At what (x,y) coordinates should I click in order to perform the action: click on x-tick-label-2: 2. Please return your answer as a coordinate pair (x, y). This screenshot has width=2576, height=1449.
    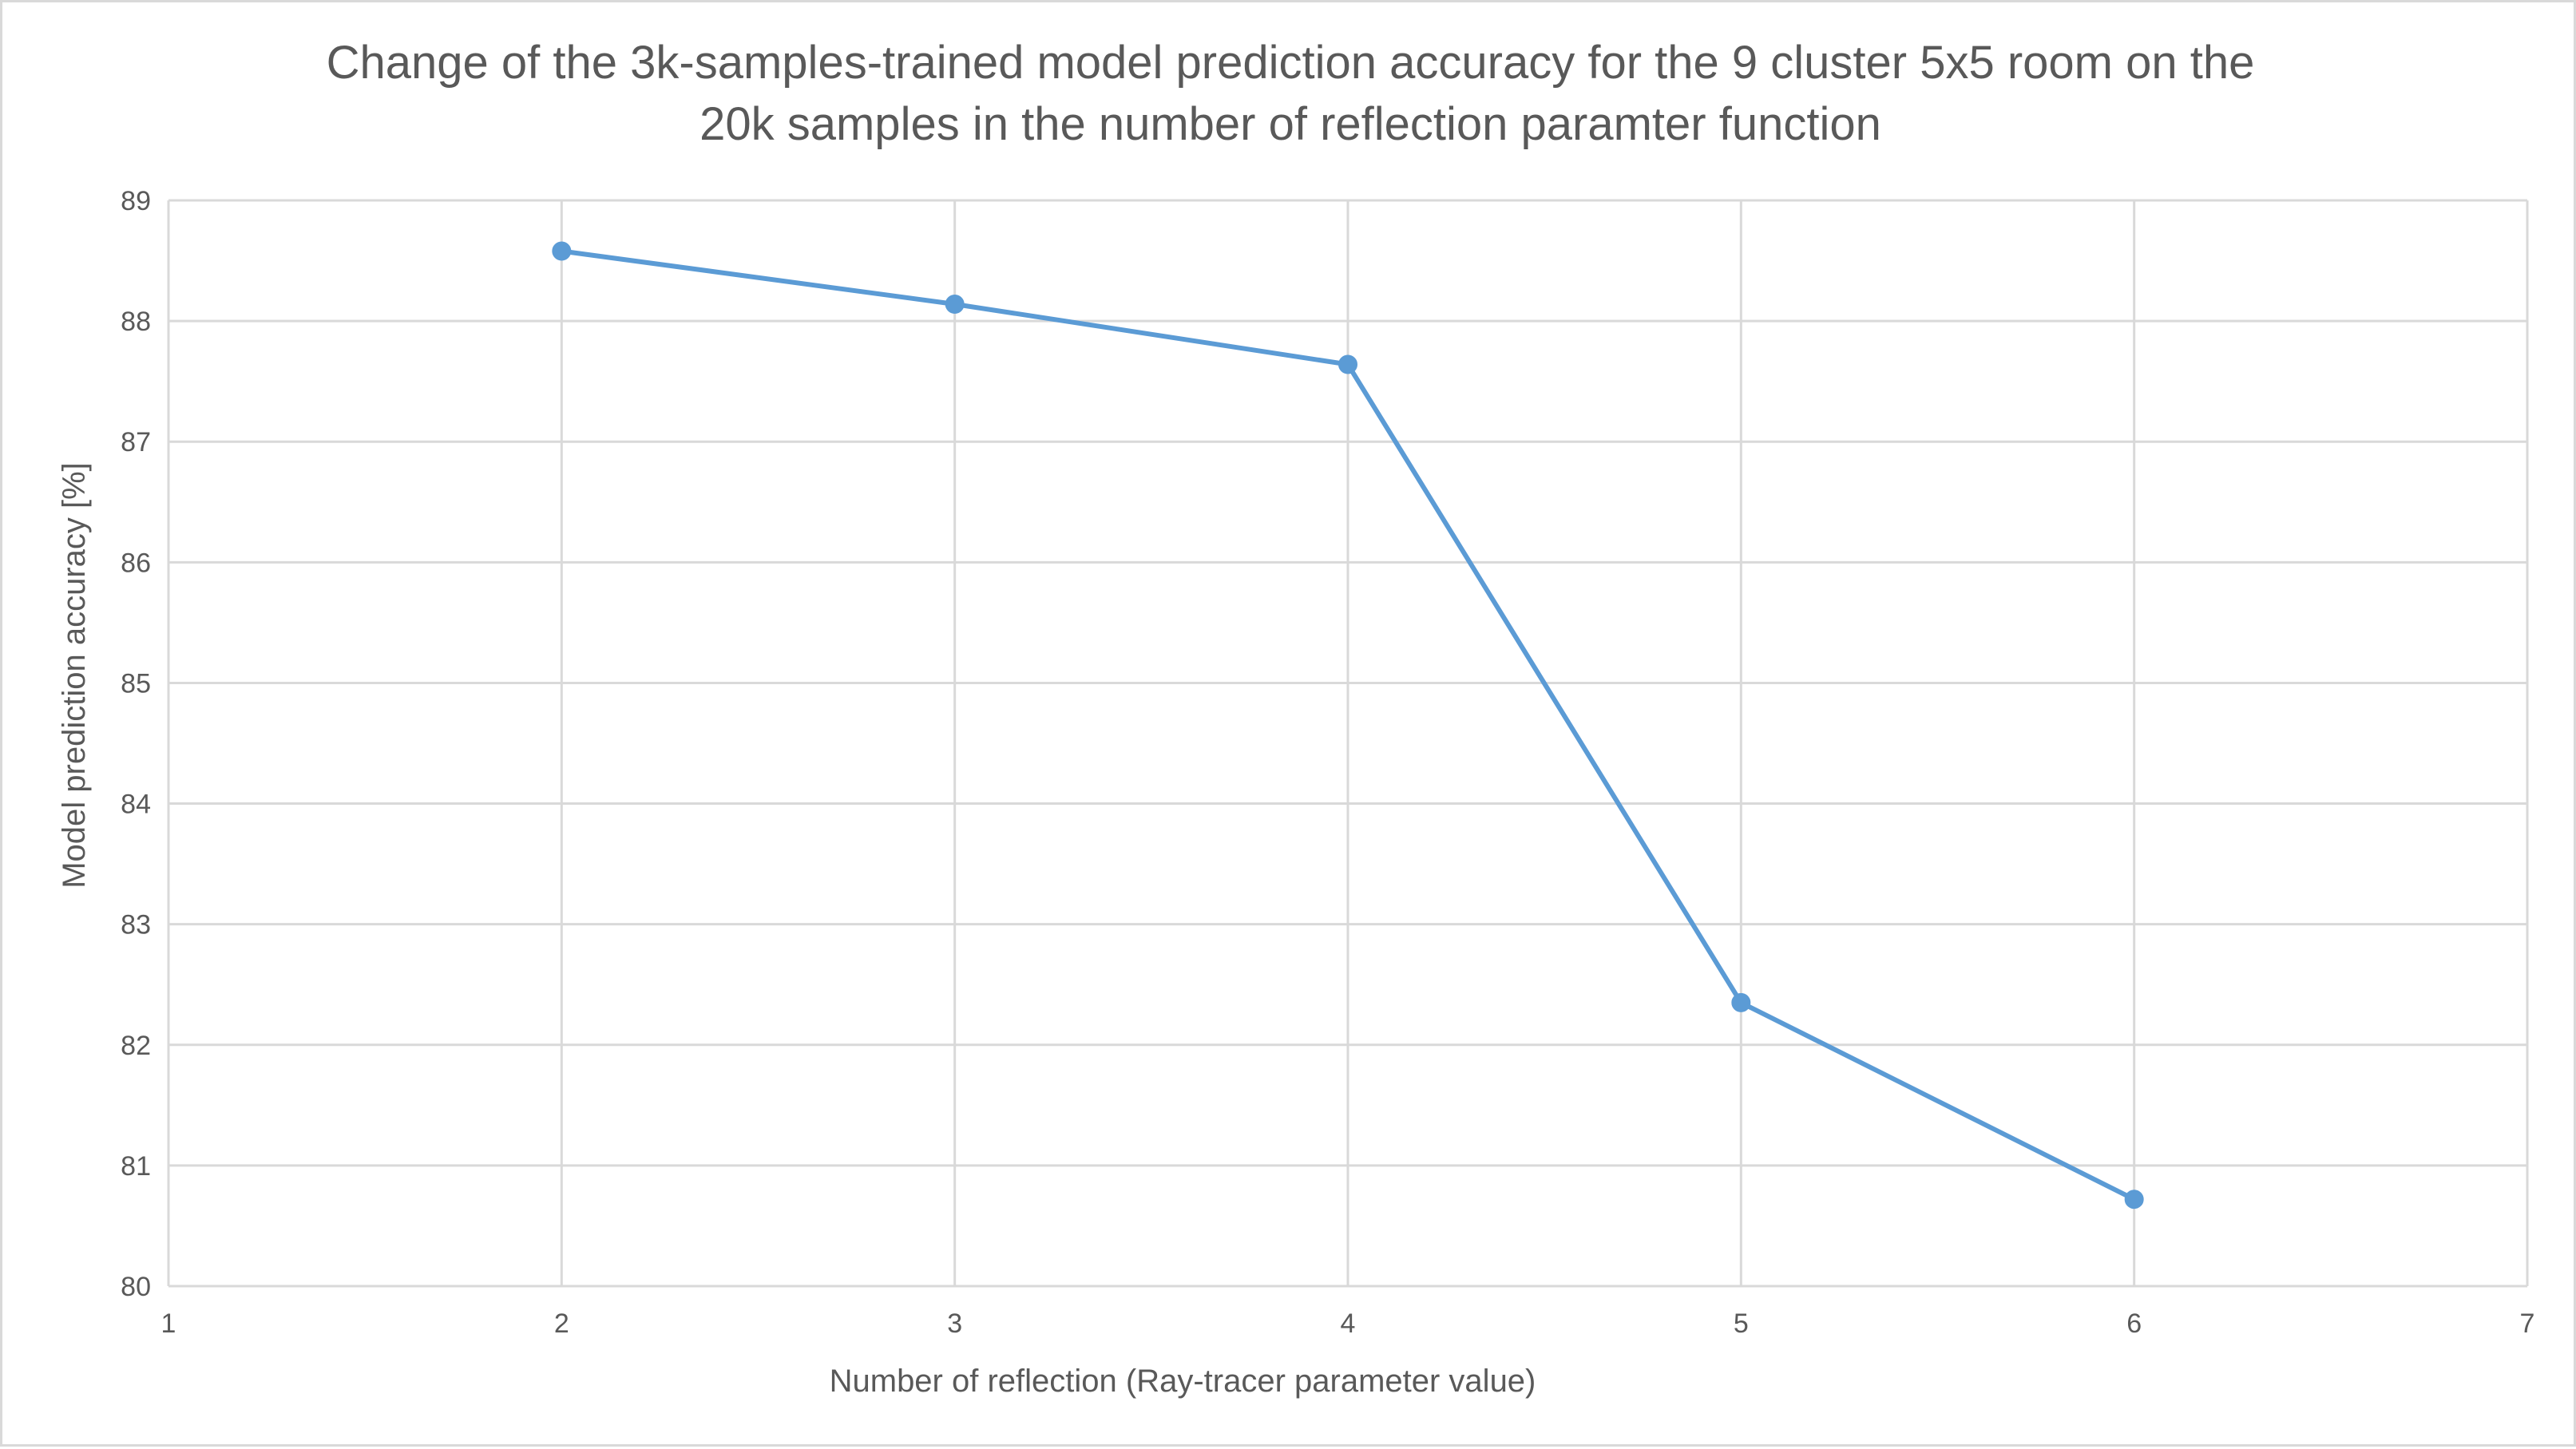
    Looking at the image, I should click on (561, 1324).